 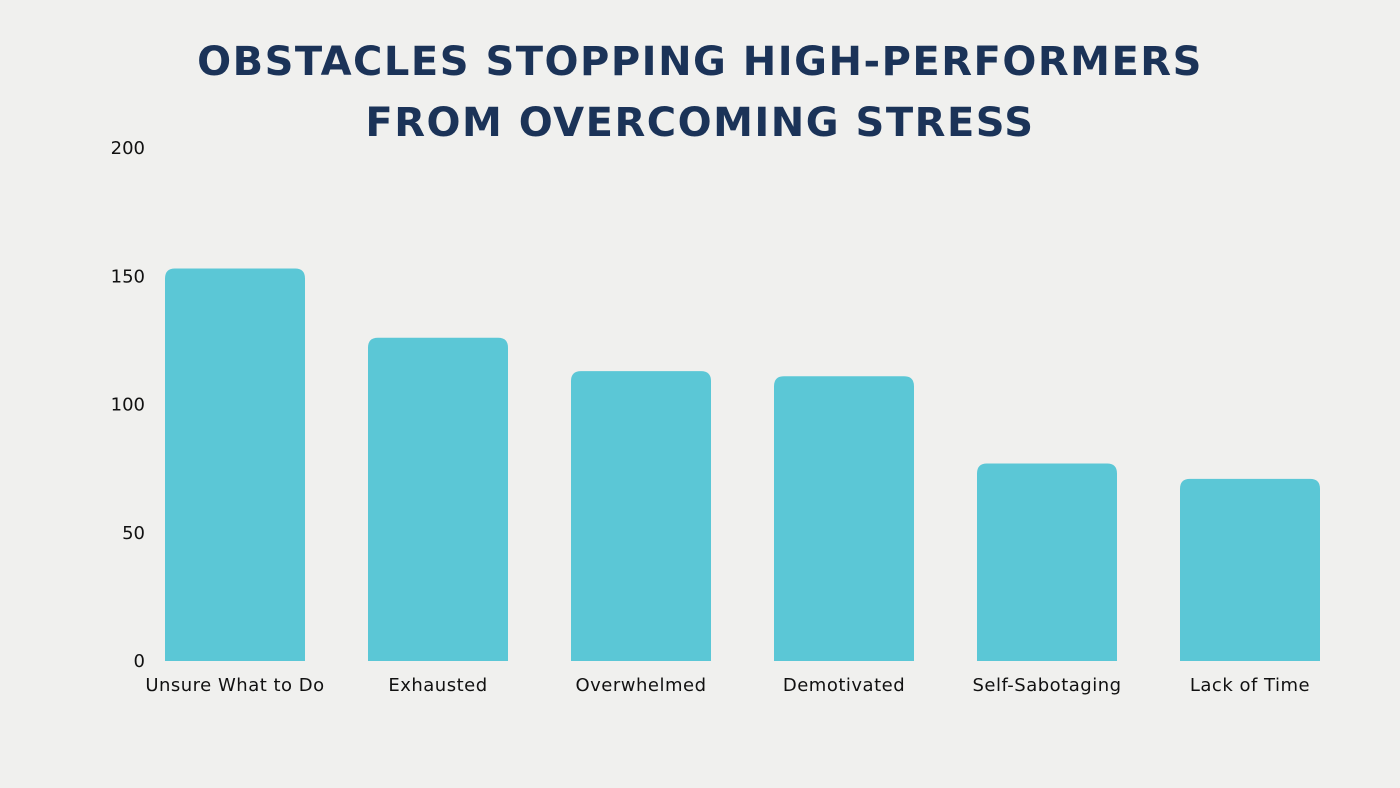 I want to click on bar-overwhelmed, so click(x=641, y=516).